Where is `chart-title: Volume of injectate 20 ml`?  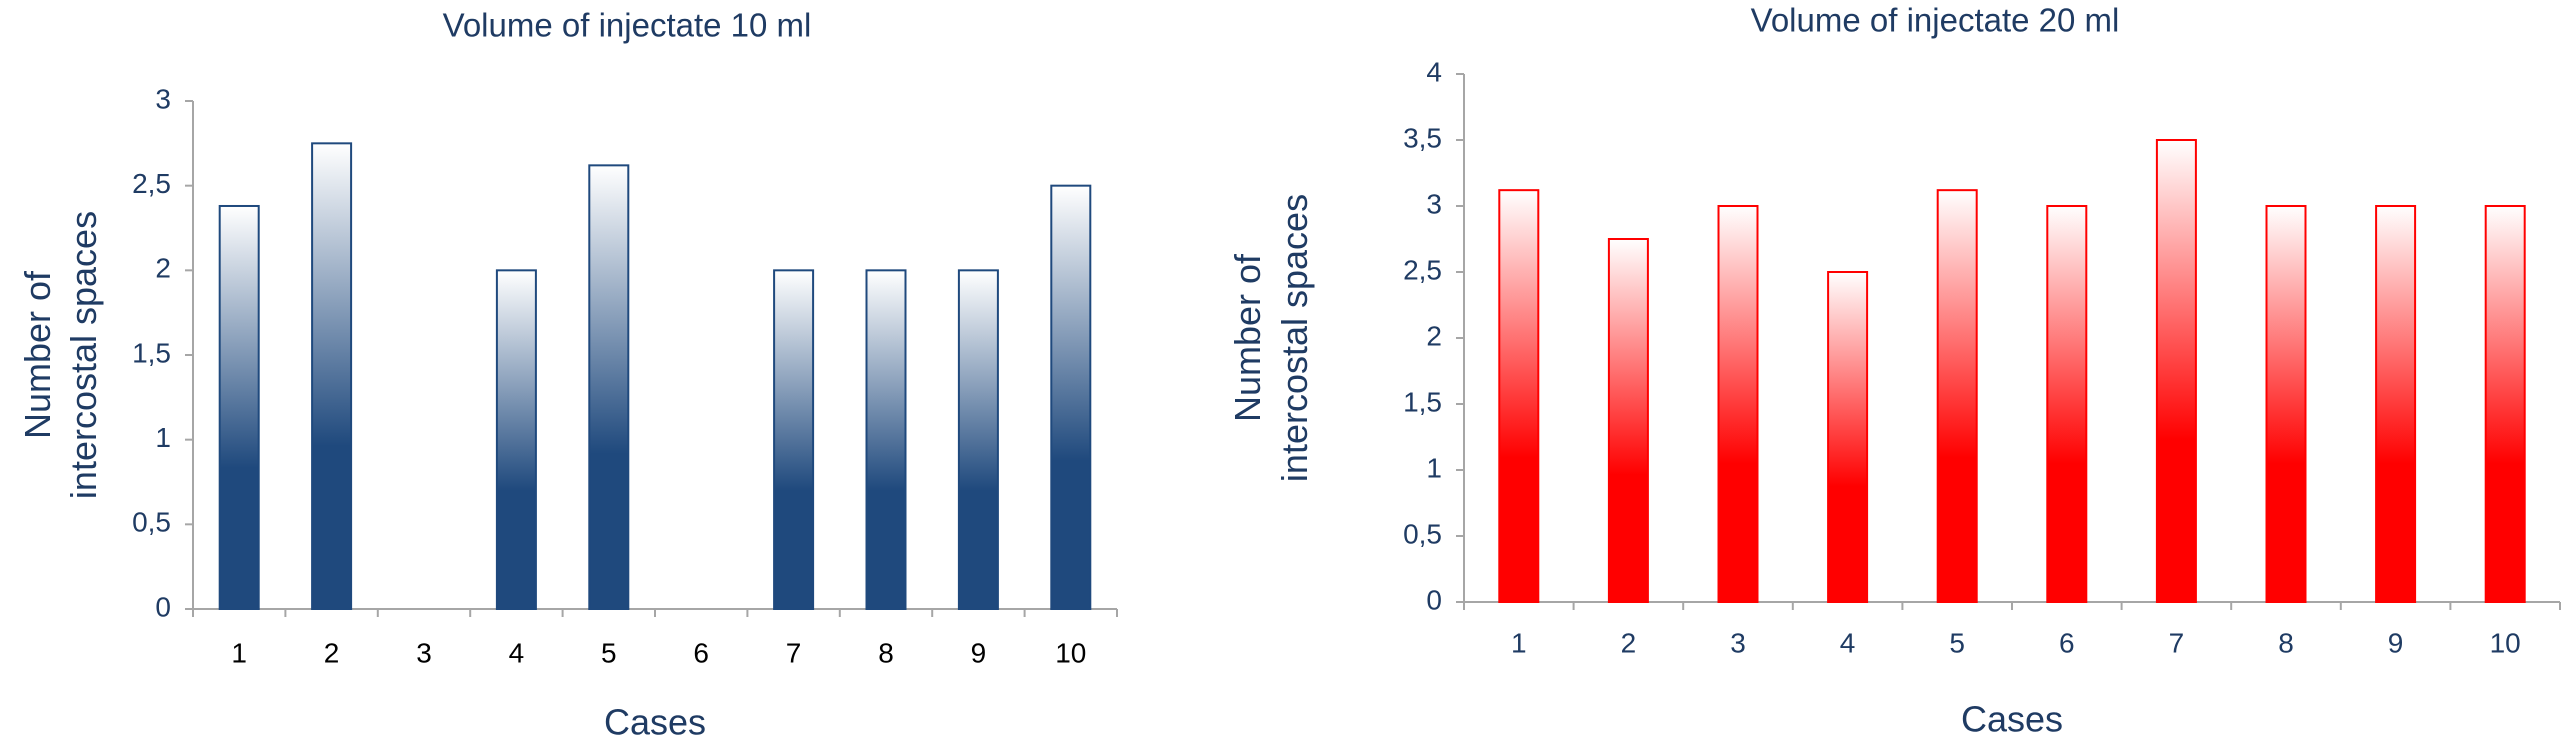
chart-title: Volume of injectate 20 ml is located at coordinates (1935, 20).